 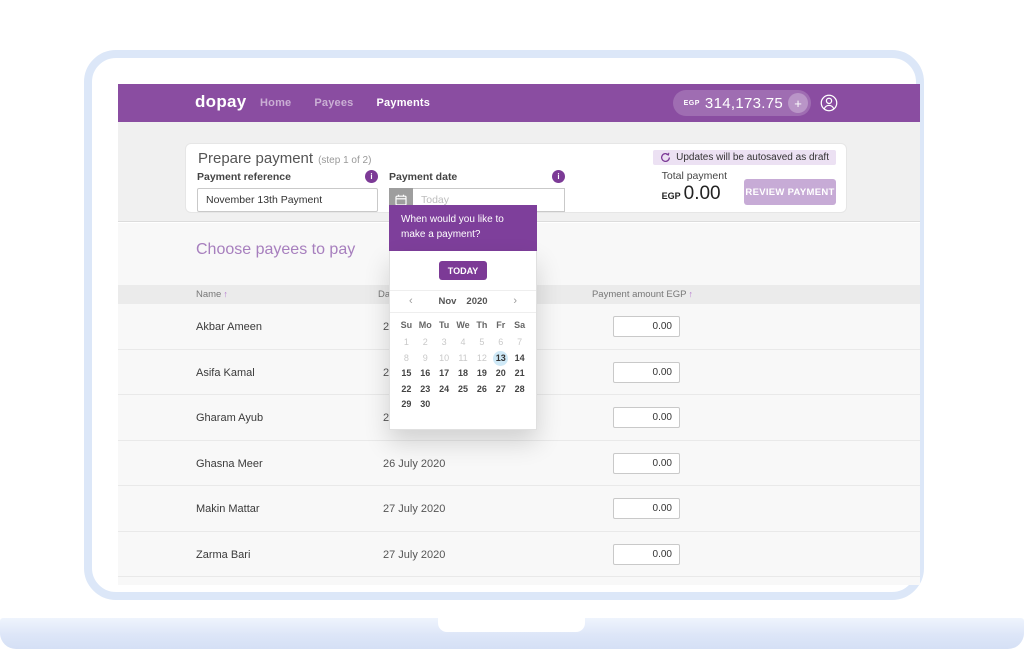 I want to click on payee-name: Gharam Ayub, so click(x=230, y=418).